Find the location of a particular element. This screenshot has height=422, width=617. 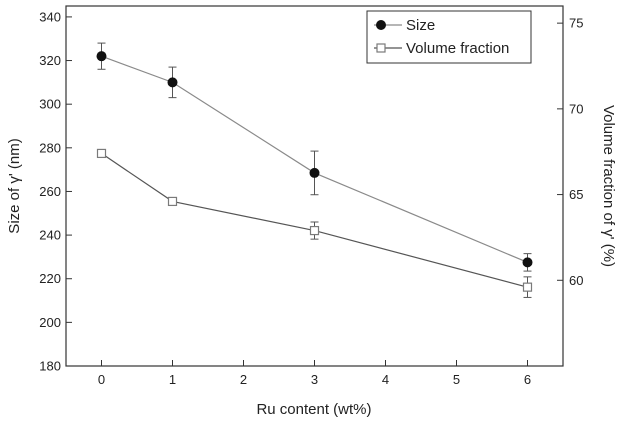

x-tick-label: 2 is located at coordinates (243, 379).